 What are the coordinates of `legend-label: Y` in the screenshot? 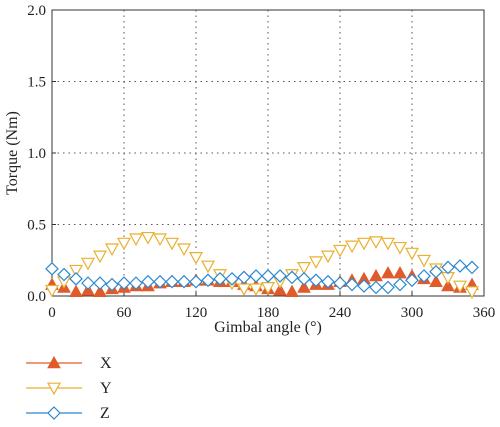 It's located at (106, 388).